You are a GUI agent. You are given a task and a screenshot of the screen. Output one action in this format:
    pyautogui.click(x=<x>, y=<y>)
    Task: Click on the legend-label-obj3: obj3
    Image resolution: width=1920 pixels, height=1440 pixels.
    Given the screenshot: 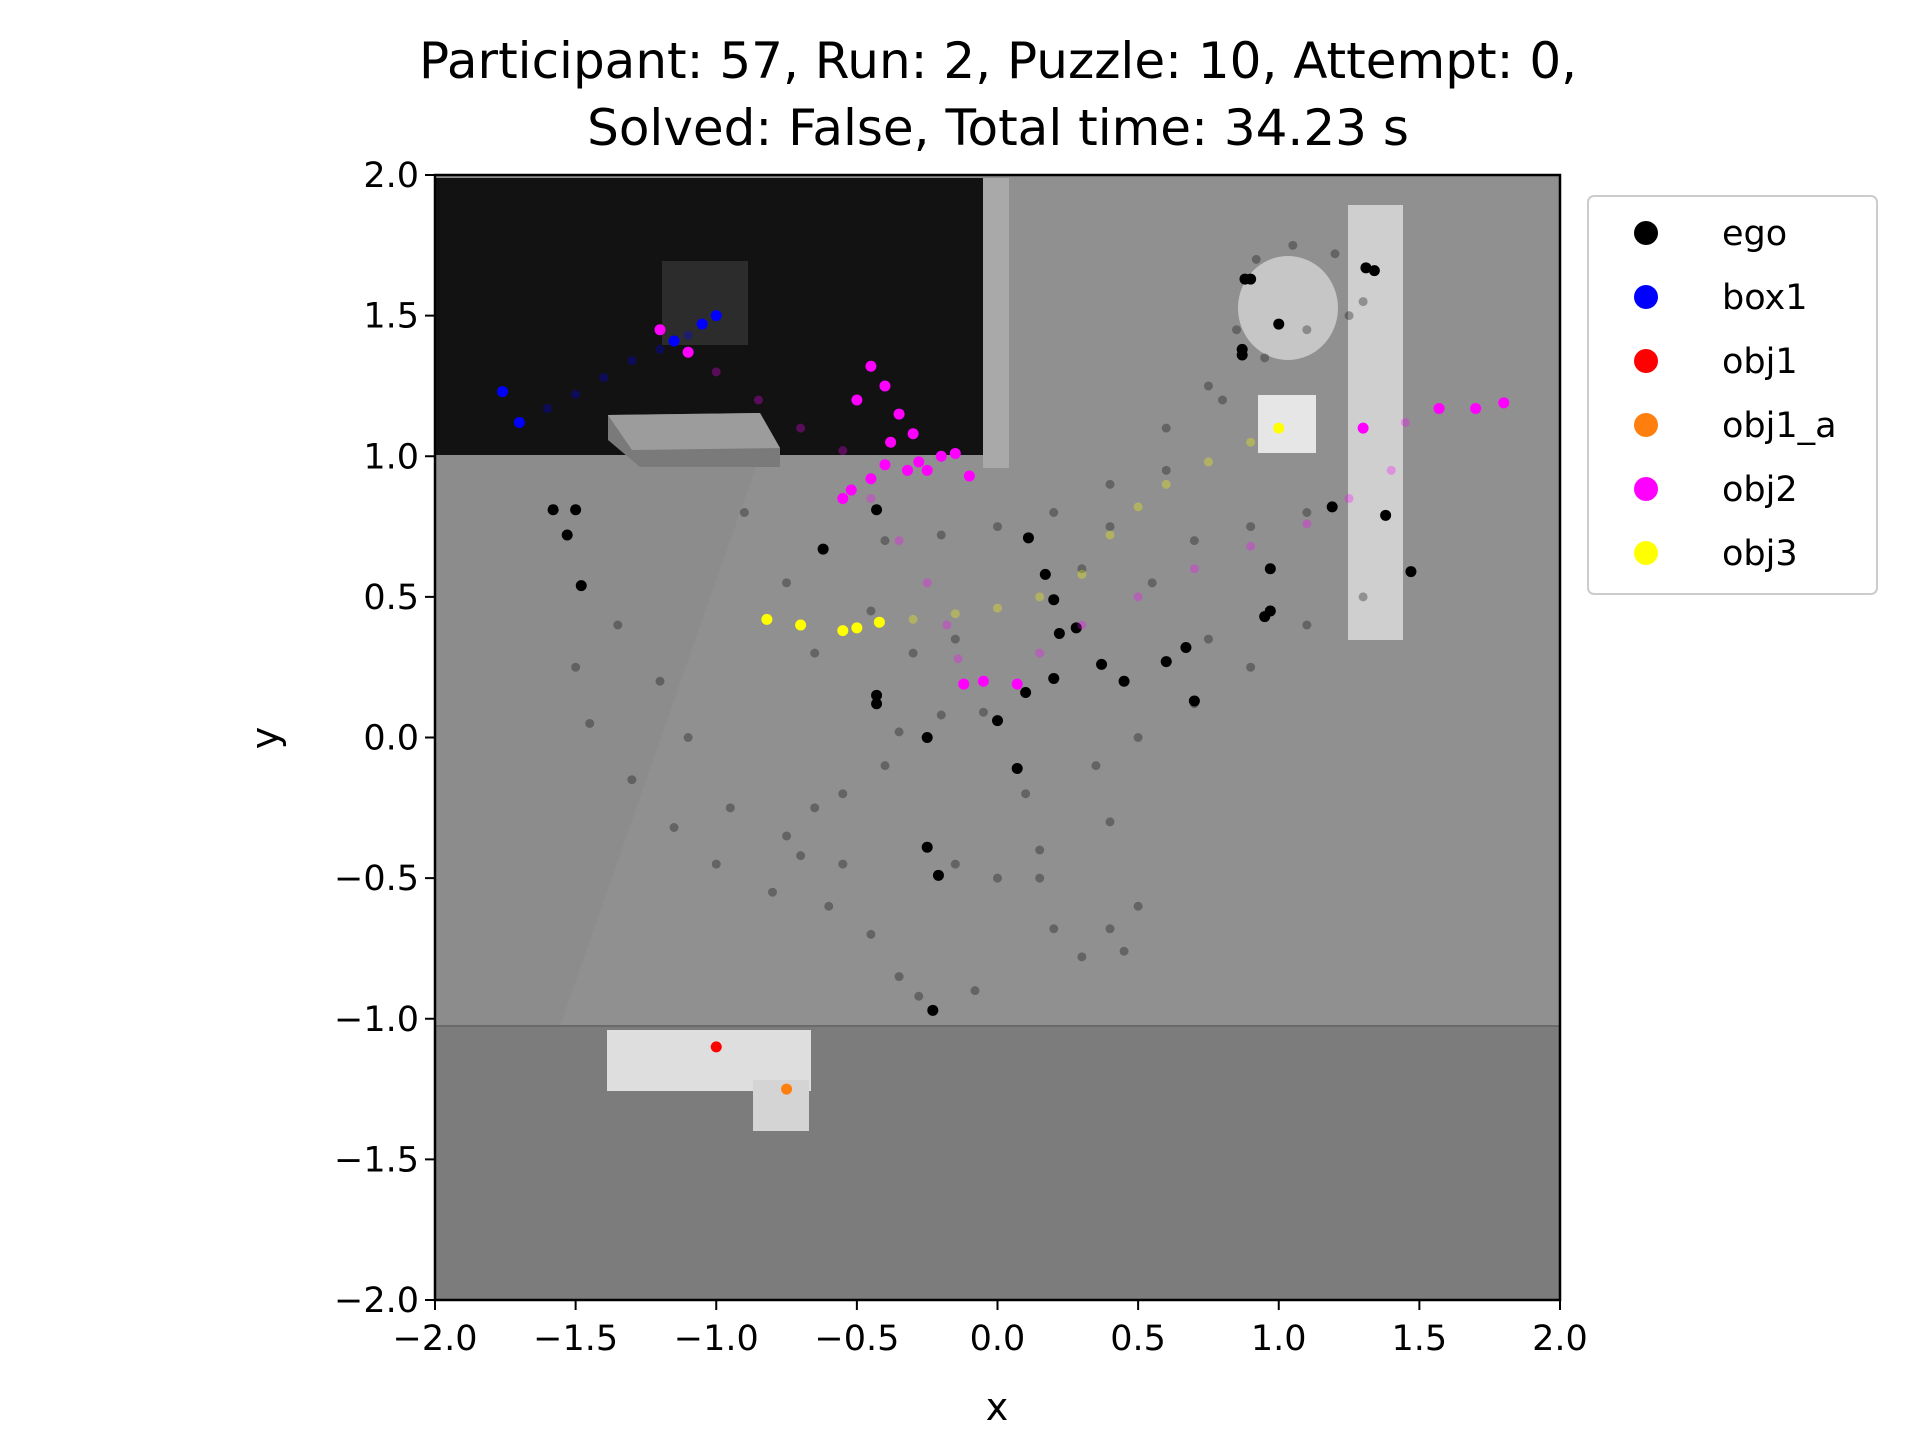 What is the action you would take?
    pyautogui.click(x=1760, y=554)
    